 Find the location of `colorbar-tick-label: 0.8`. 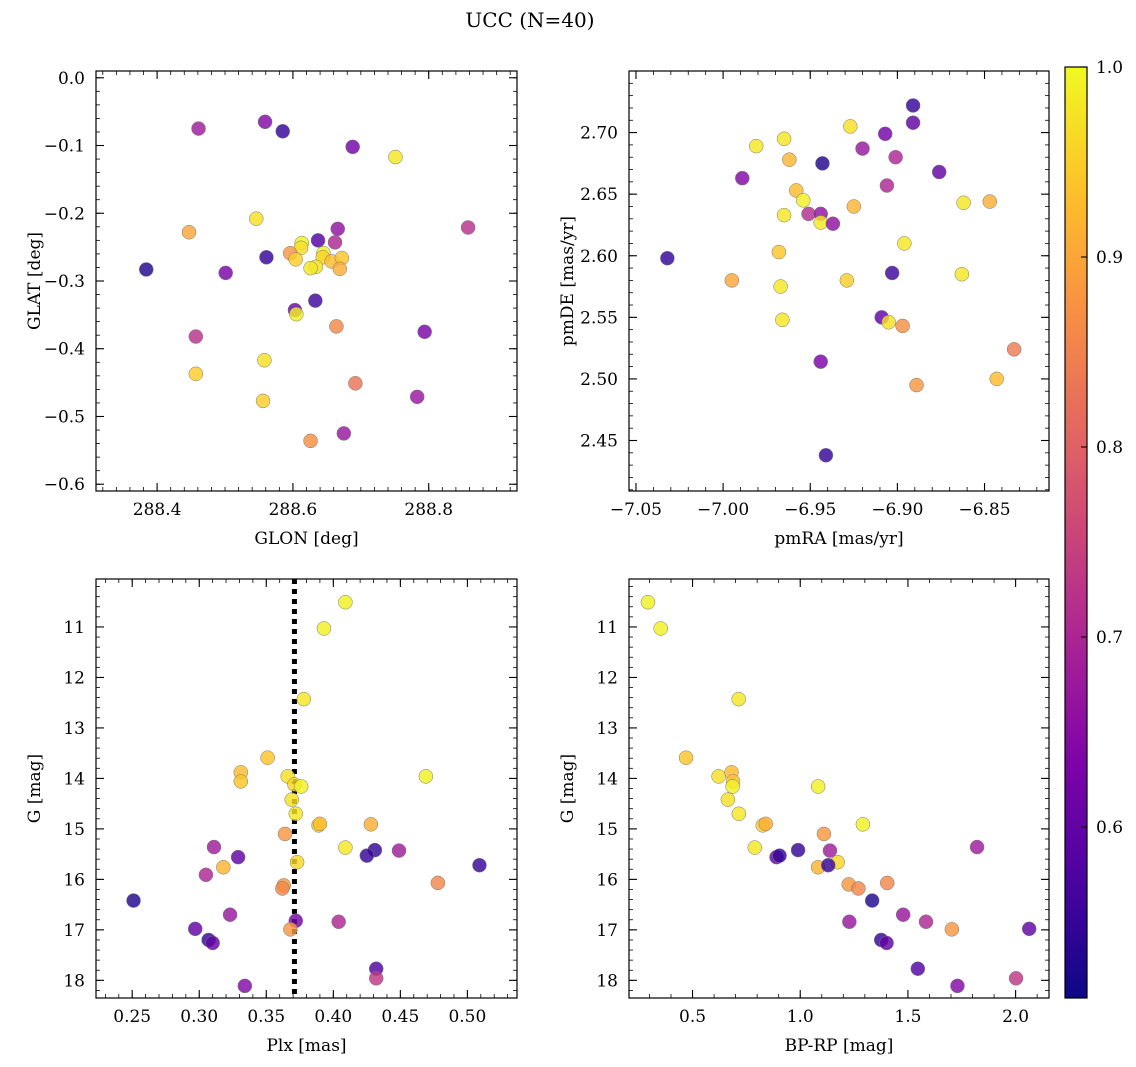

colorbar-tick-label: 0.8 is located at coordinates (1109, 448).